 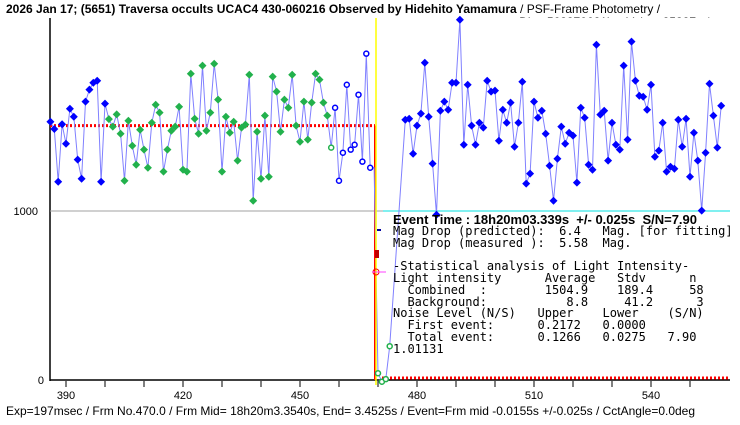 I want to click on y-tick-label: 0, so click(x=41, y=381).